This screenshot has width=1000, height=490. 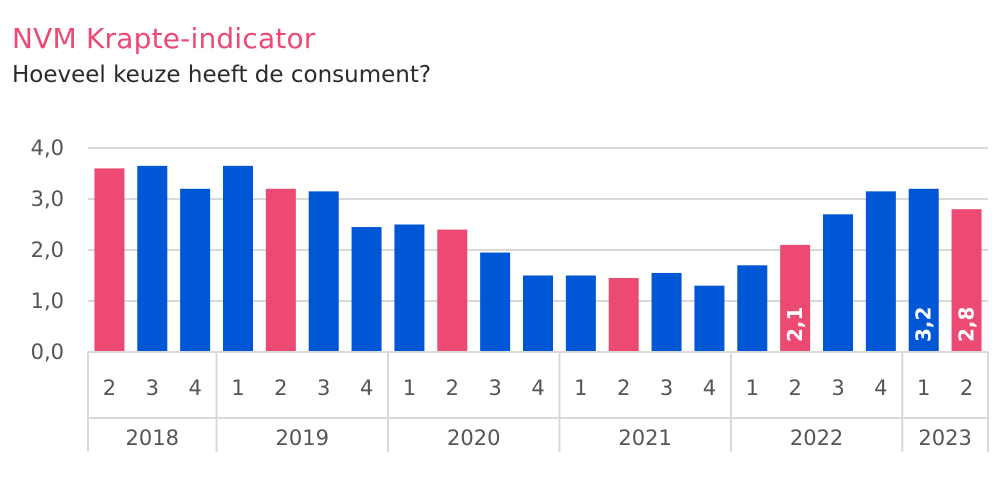 I want to click on data-label: 2,8, so click(x=967, y=324).